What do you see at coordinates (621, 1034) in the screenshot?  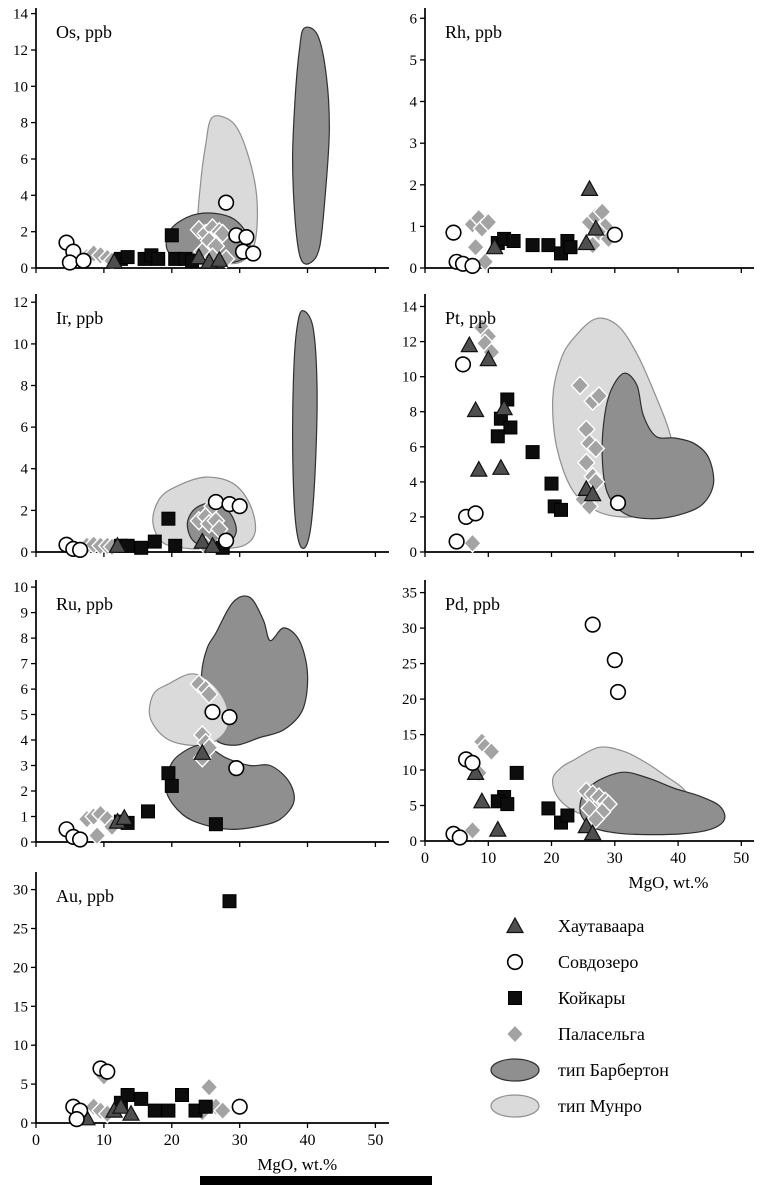 I see `legend-item-palaselga: Паласельга` at bounding box center [621, 1034].